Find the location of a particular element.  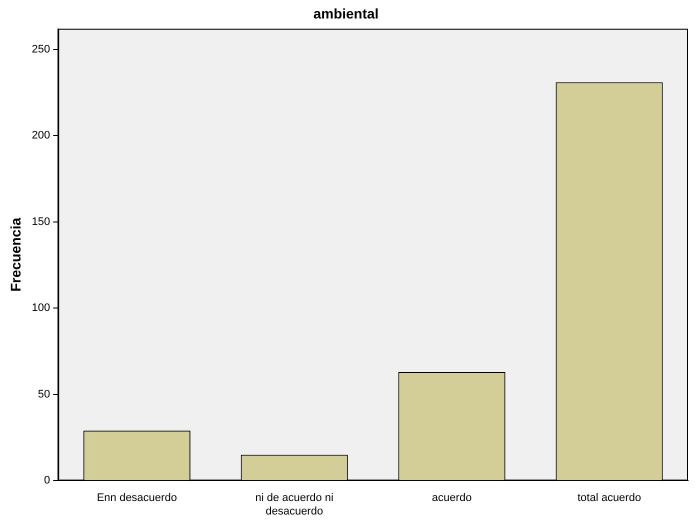

y-tick-label: 250 is located at coordinates (41, 50).